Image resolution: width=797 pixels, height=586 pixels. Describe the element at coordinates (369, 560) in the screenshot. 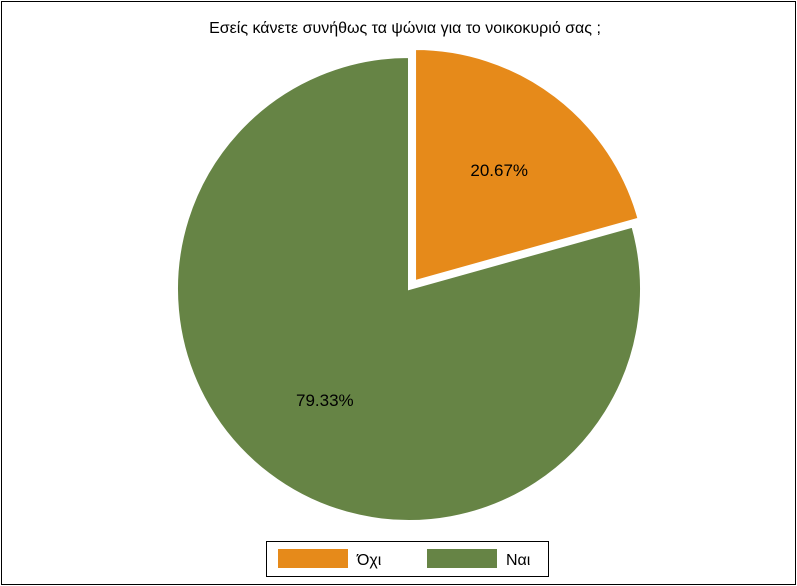

I see `legend-label-0: Όχι` at that location.